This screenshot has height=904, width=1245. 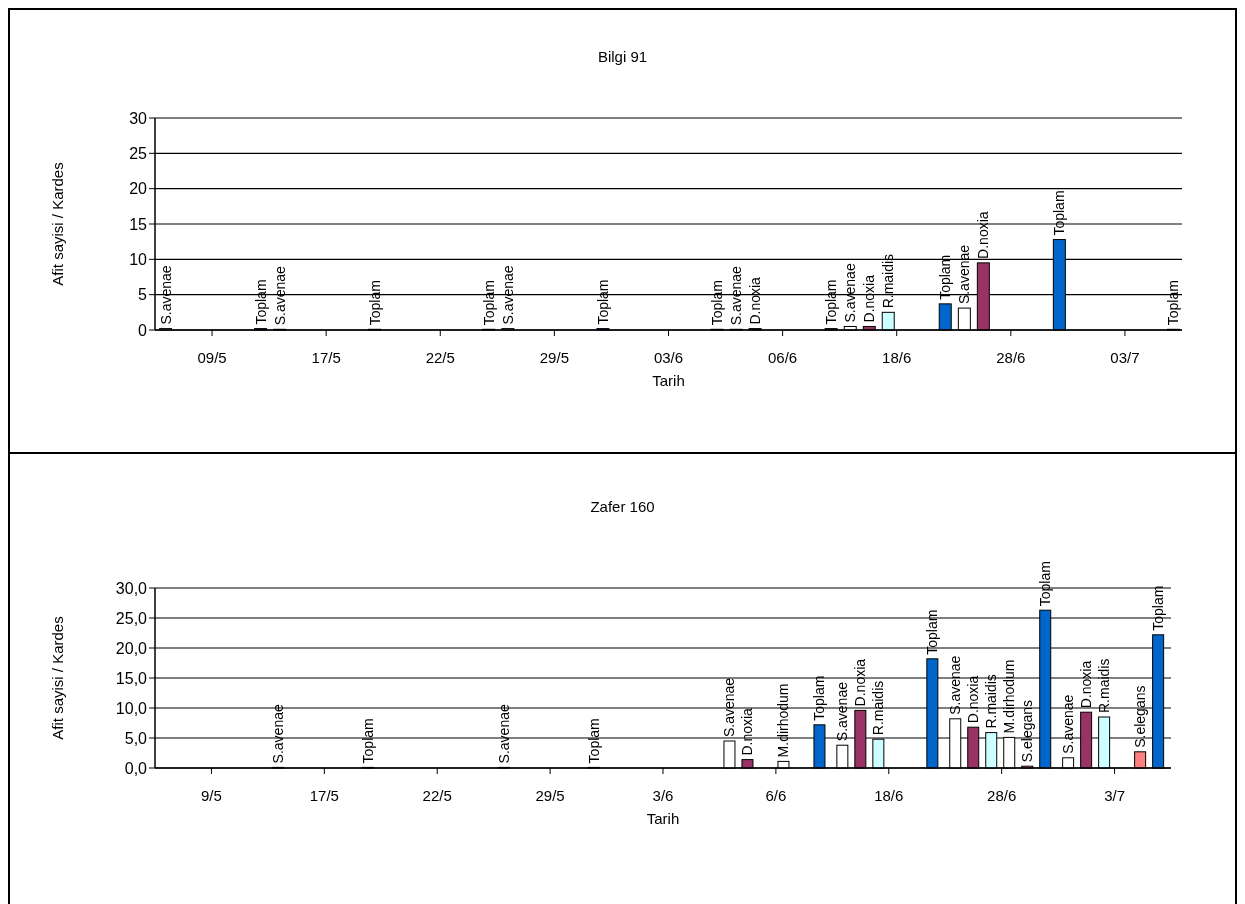 What do you see at coordinates (663, 795) in the screenshot?
I see `x-tick-label: 3/6` at bounding box center [663, 795].